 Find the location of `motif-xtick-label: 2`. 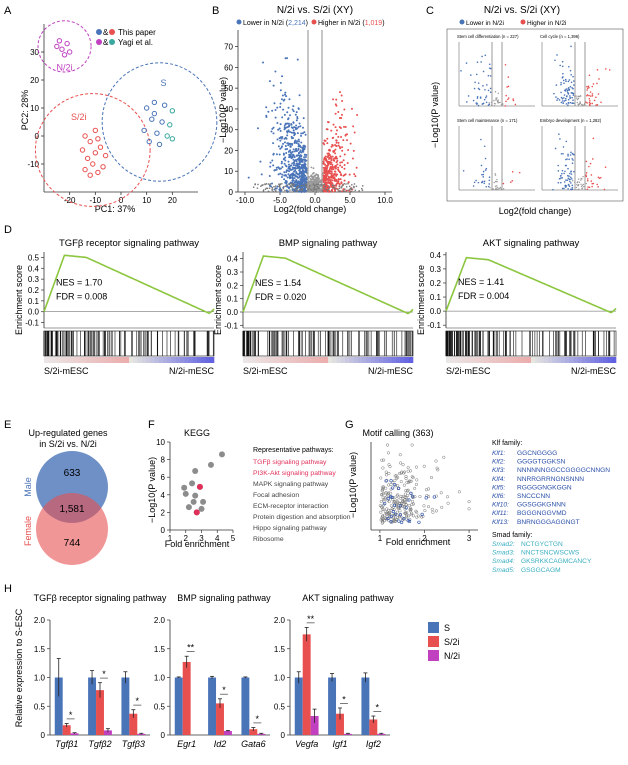

motif-xtick-label: 2 is located at coordinates (424, 538).